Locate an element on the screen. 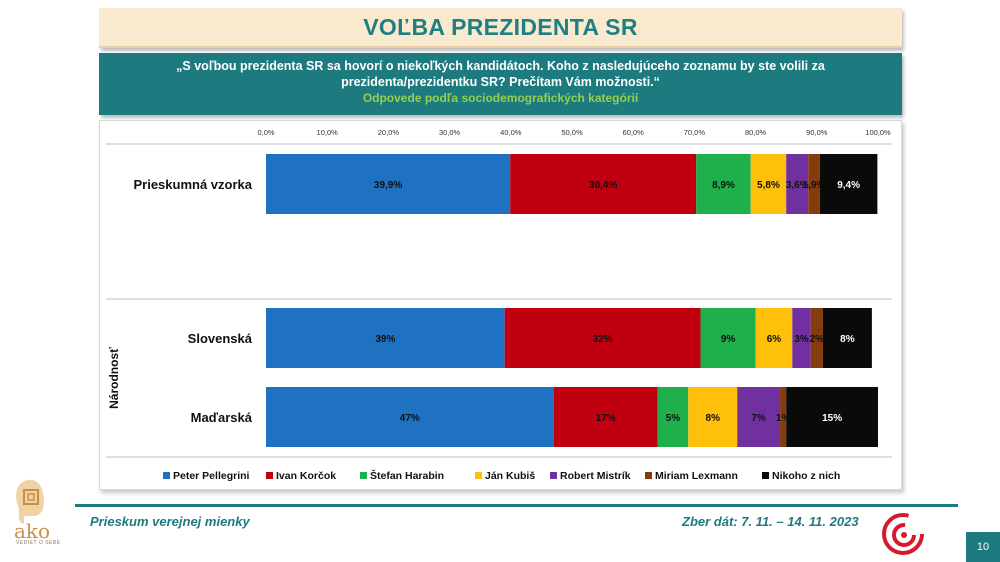  bar-data-label: 30,4% is located at coordinates (603, 185).